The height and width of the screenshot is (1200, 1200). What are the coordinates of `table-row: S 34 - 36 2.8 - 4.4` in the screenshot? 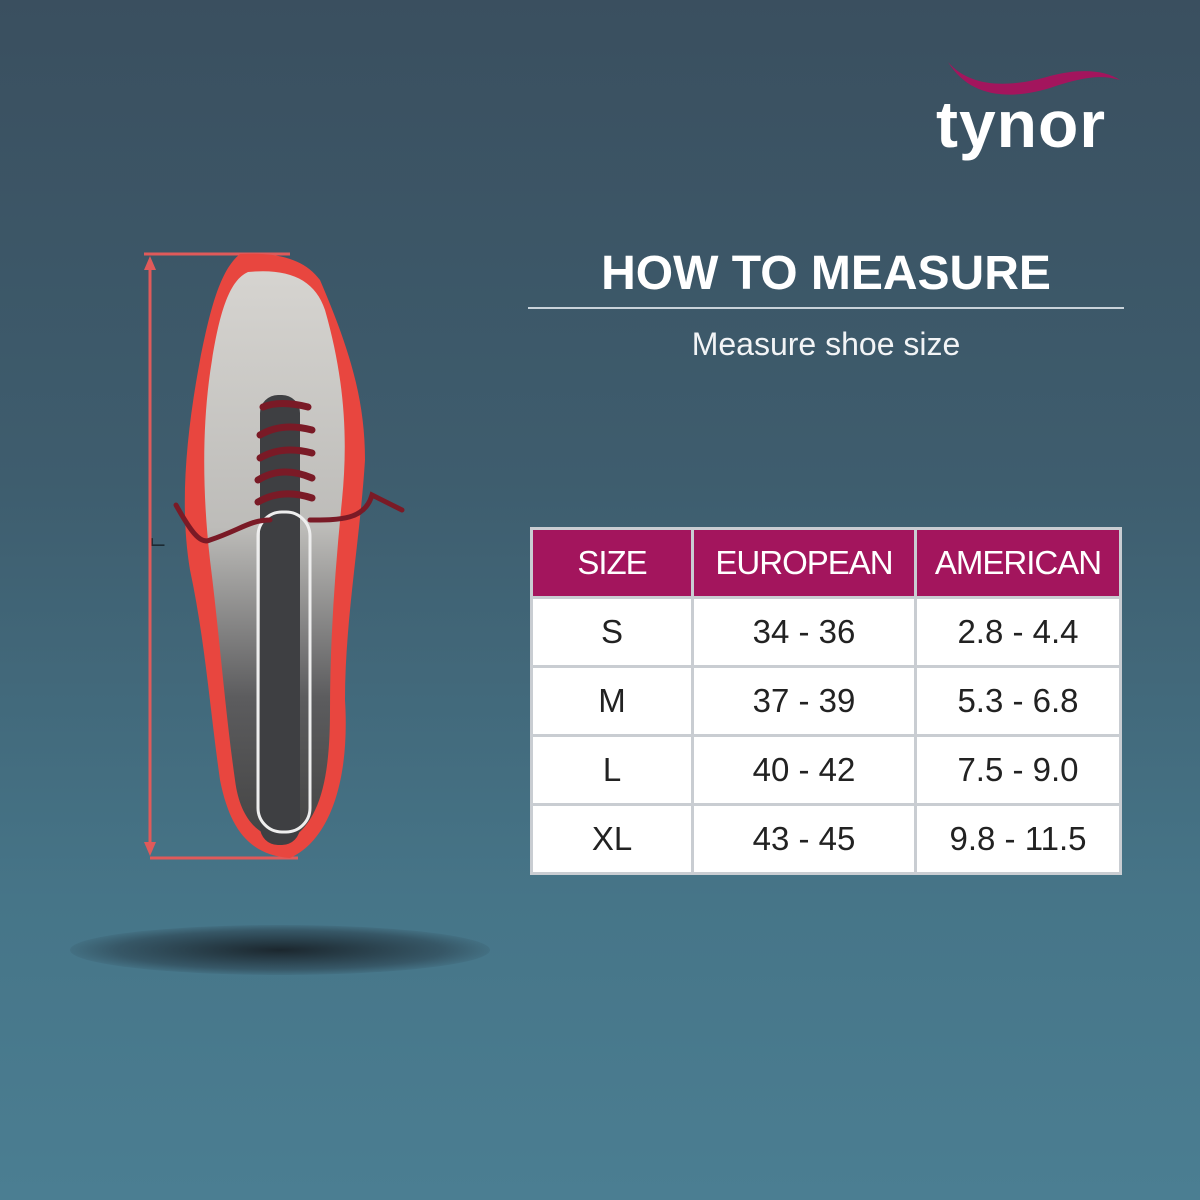 It's located at (826, 632).